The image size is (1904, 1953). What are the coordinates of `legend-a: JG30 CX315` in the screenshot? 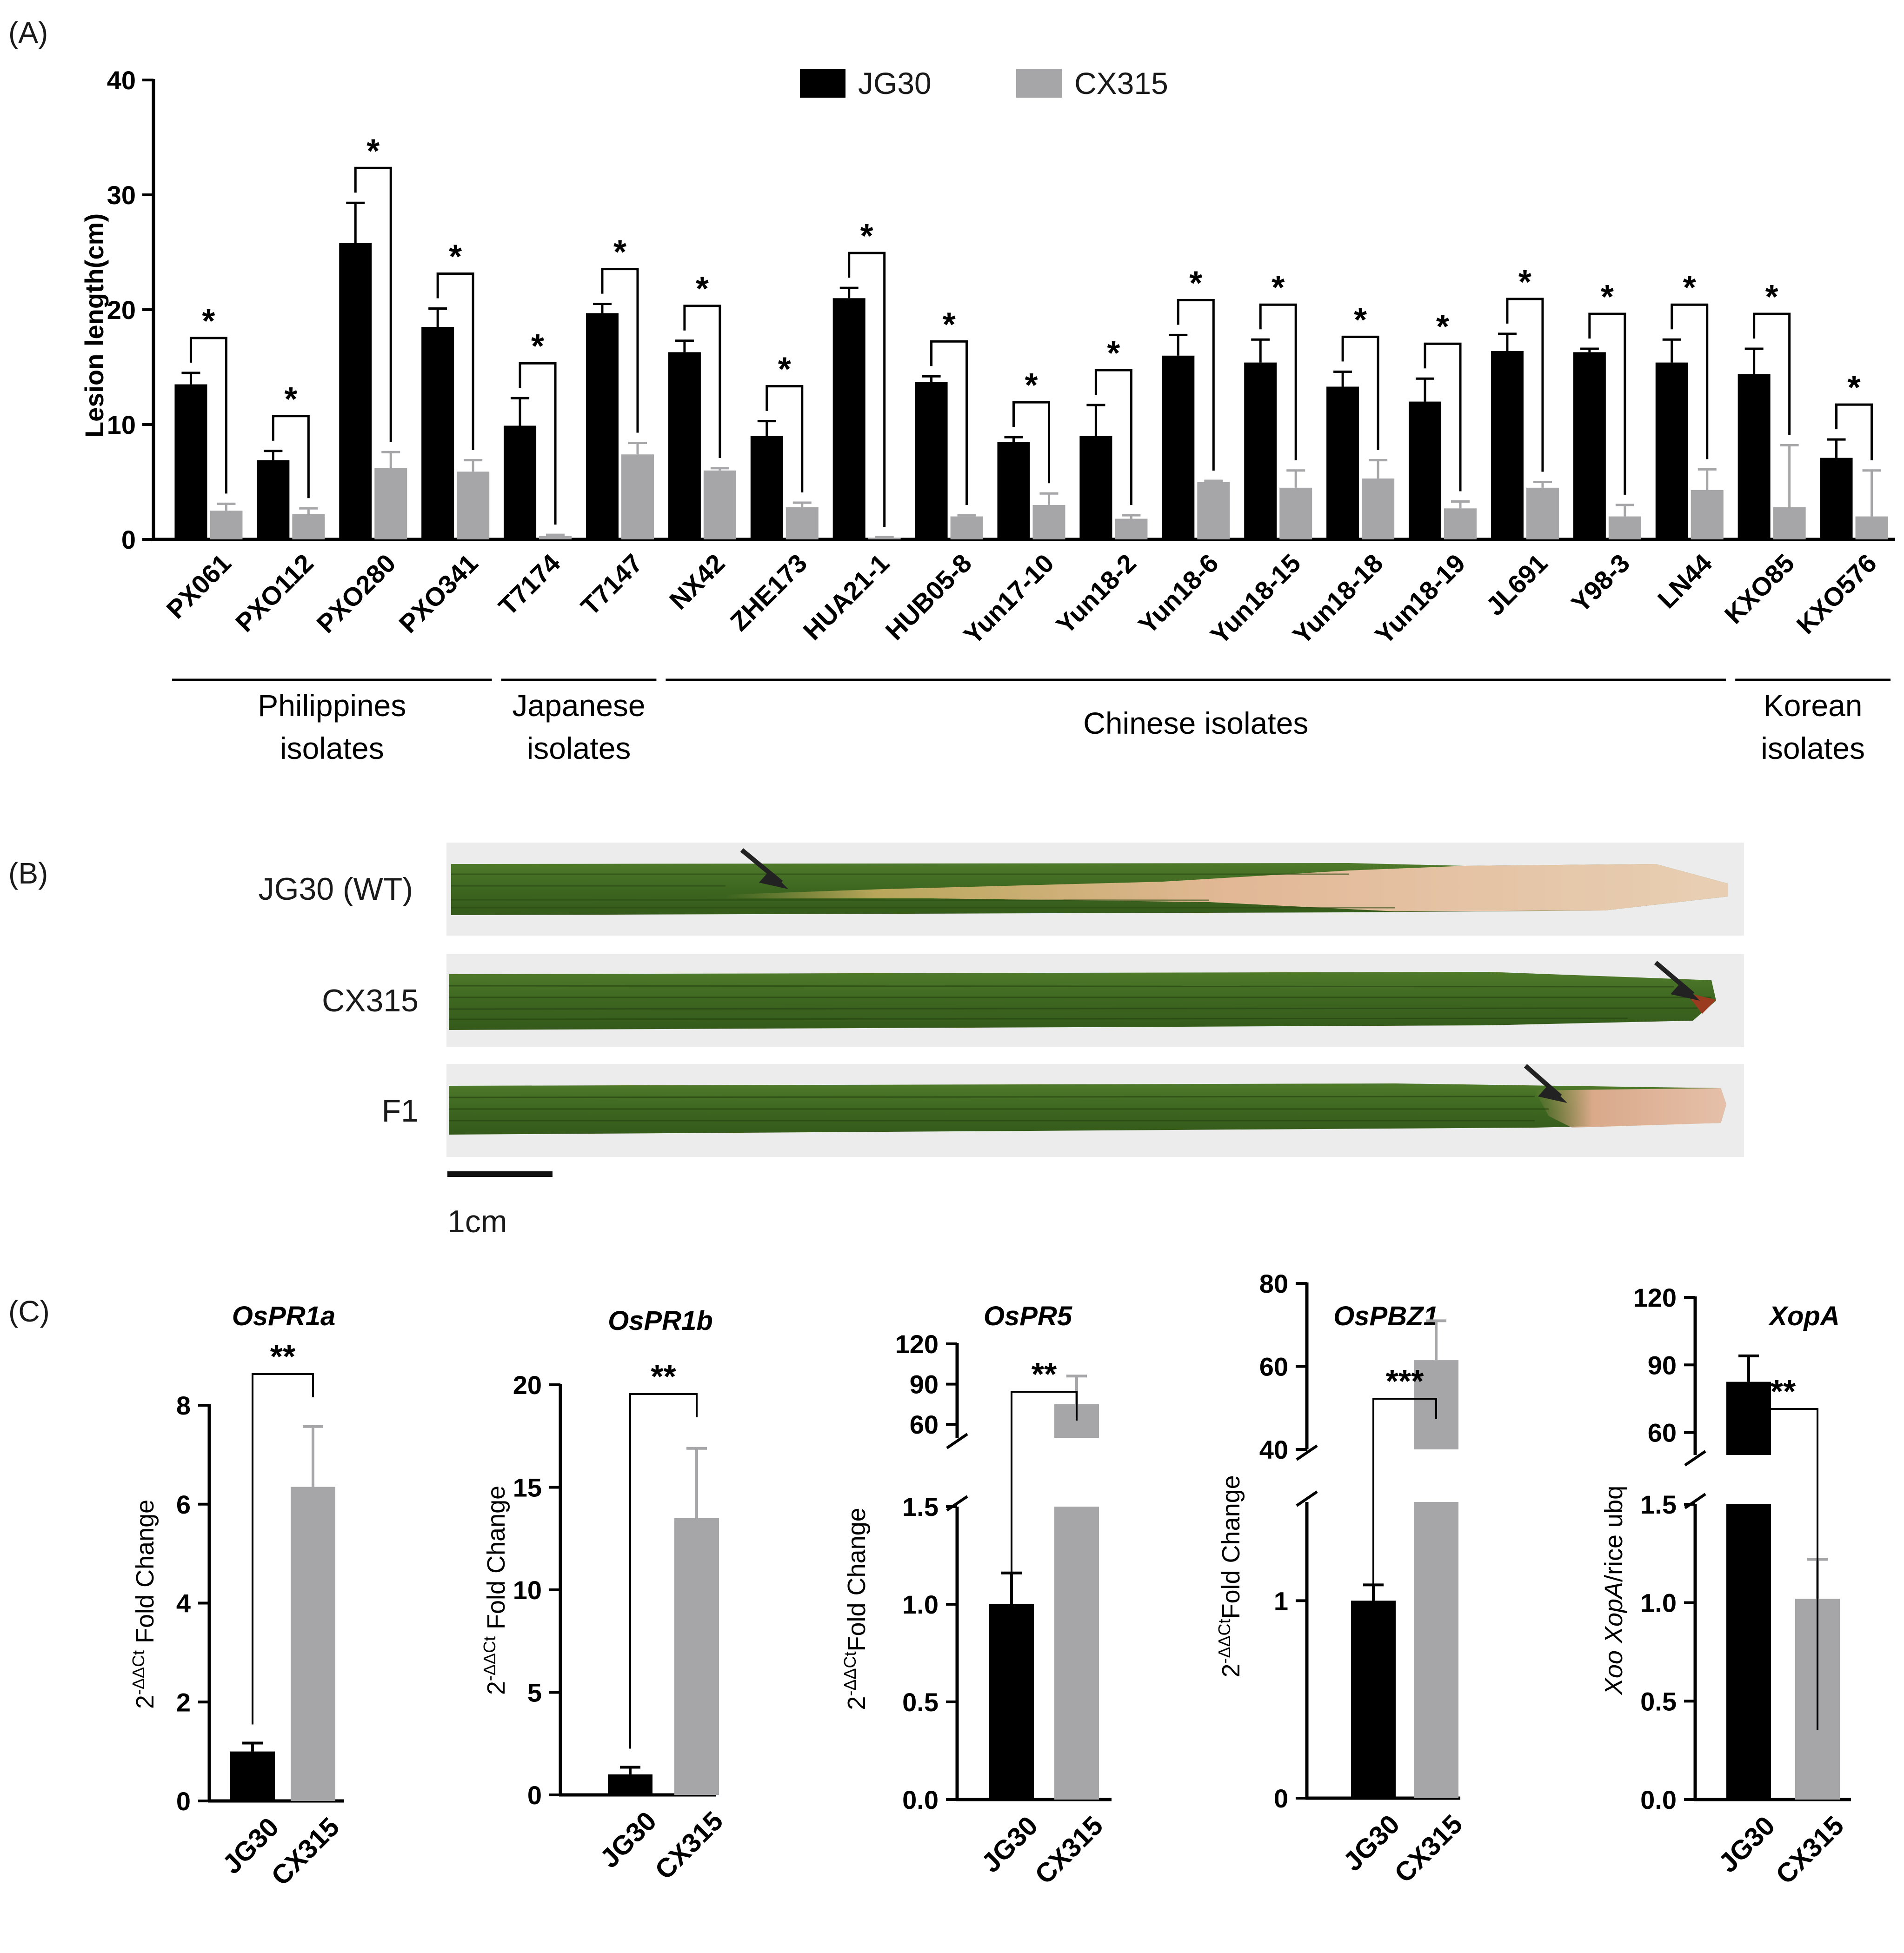 It's located at (984, 83).